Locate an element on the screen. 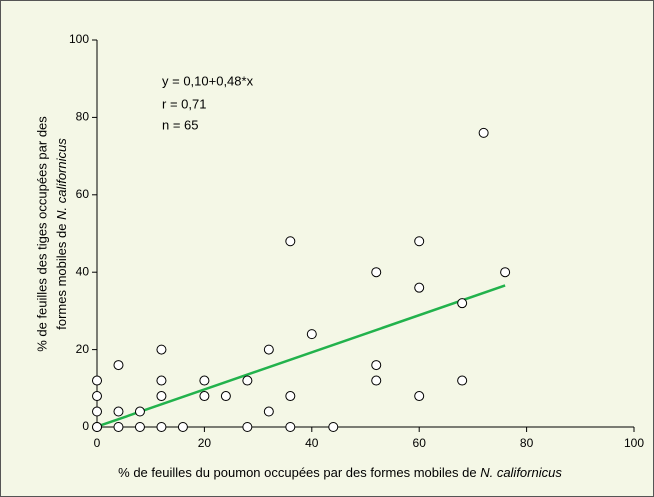 The image size is (654, 497). x-tick-label: 60 is located at coordinates (420, 443).